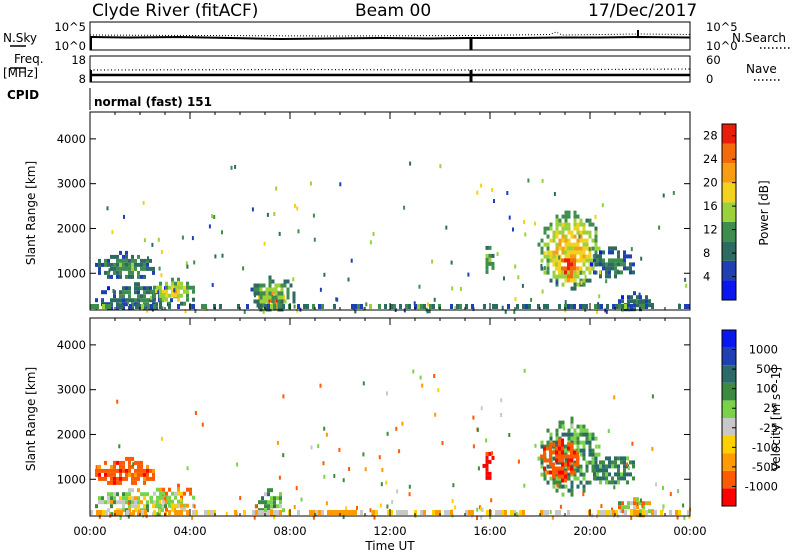  What do you see at coordinates (390, 69) in the screenshot?
I see `nave-trace` at bounding box center [390, 69].